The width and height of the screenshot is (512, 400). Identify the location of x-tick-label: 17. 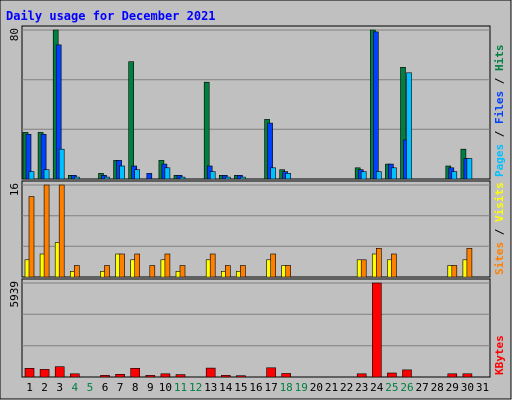
(270, 387).